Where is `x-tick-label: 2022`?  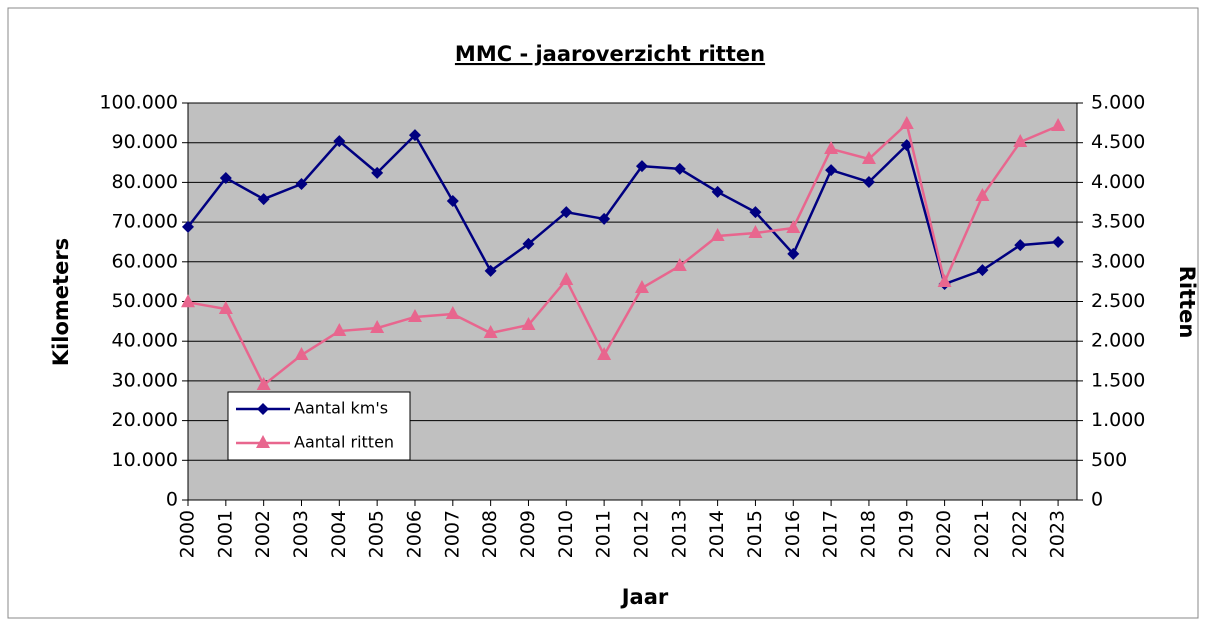
x-tick-label: 2022 is located at coordinates (1020, 534).